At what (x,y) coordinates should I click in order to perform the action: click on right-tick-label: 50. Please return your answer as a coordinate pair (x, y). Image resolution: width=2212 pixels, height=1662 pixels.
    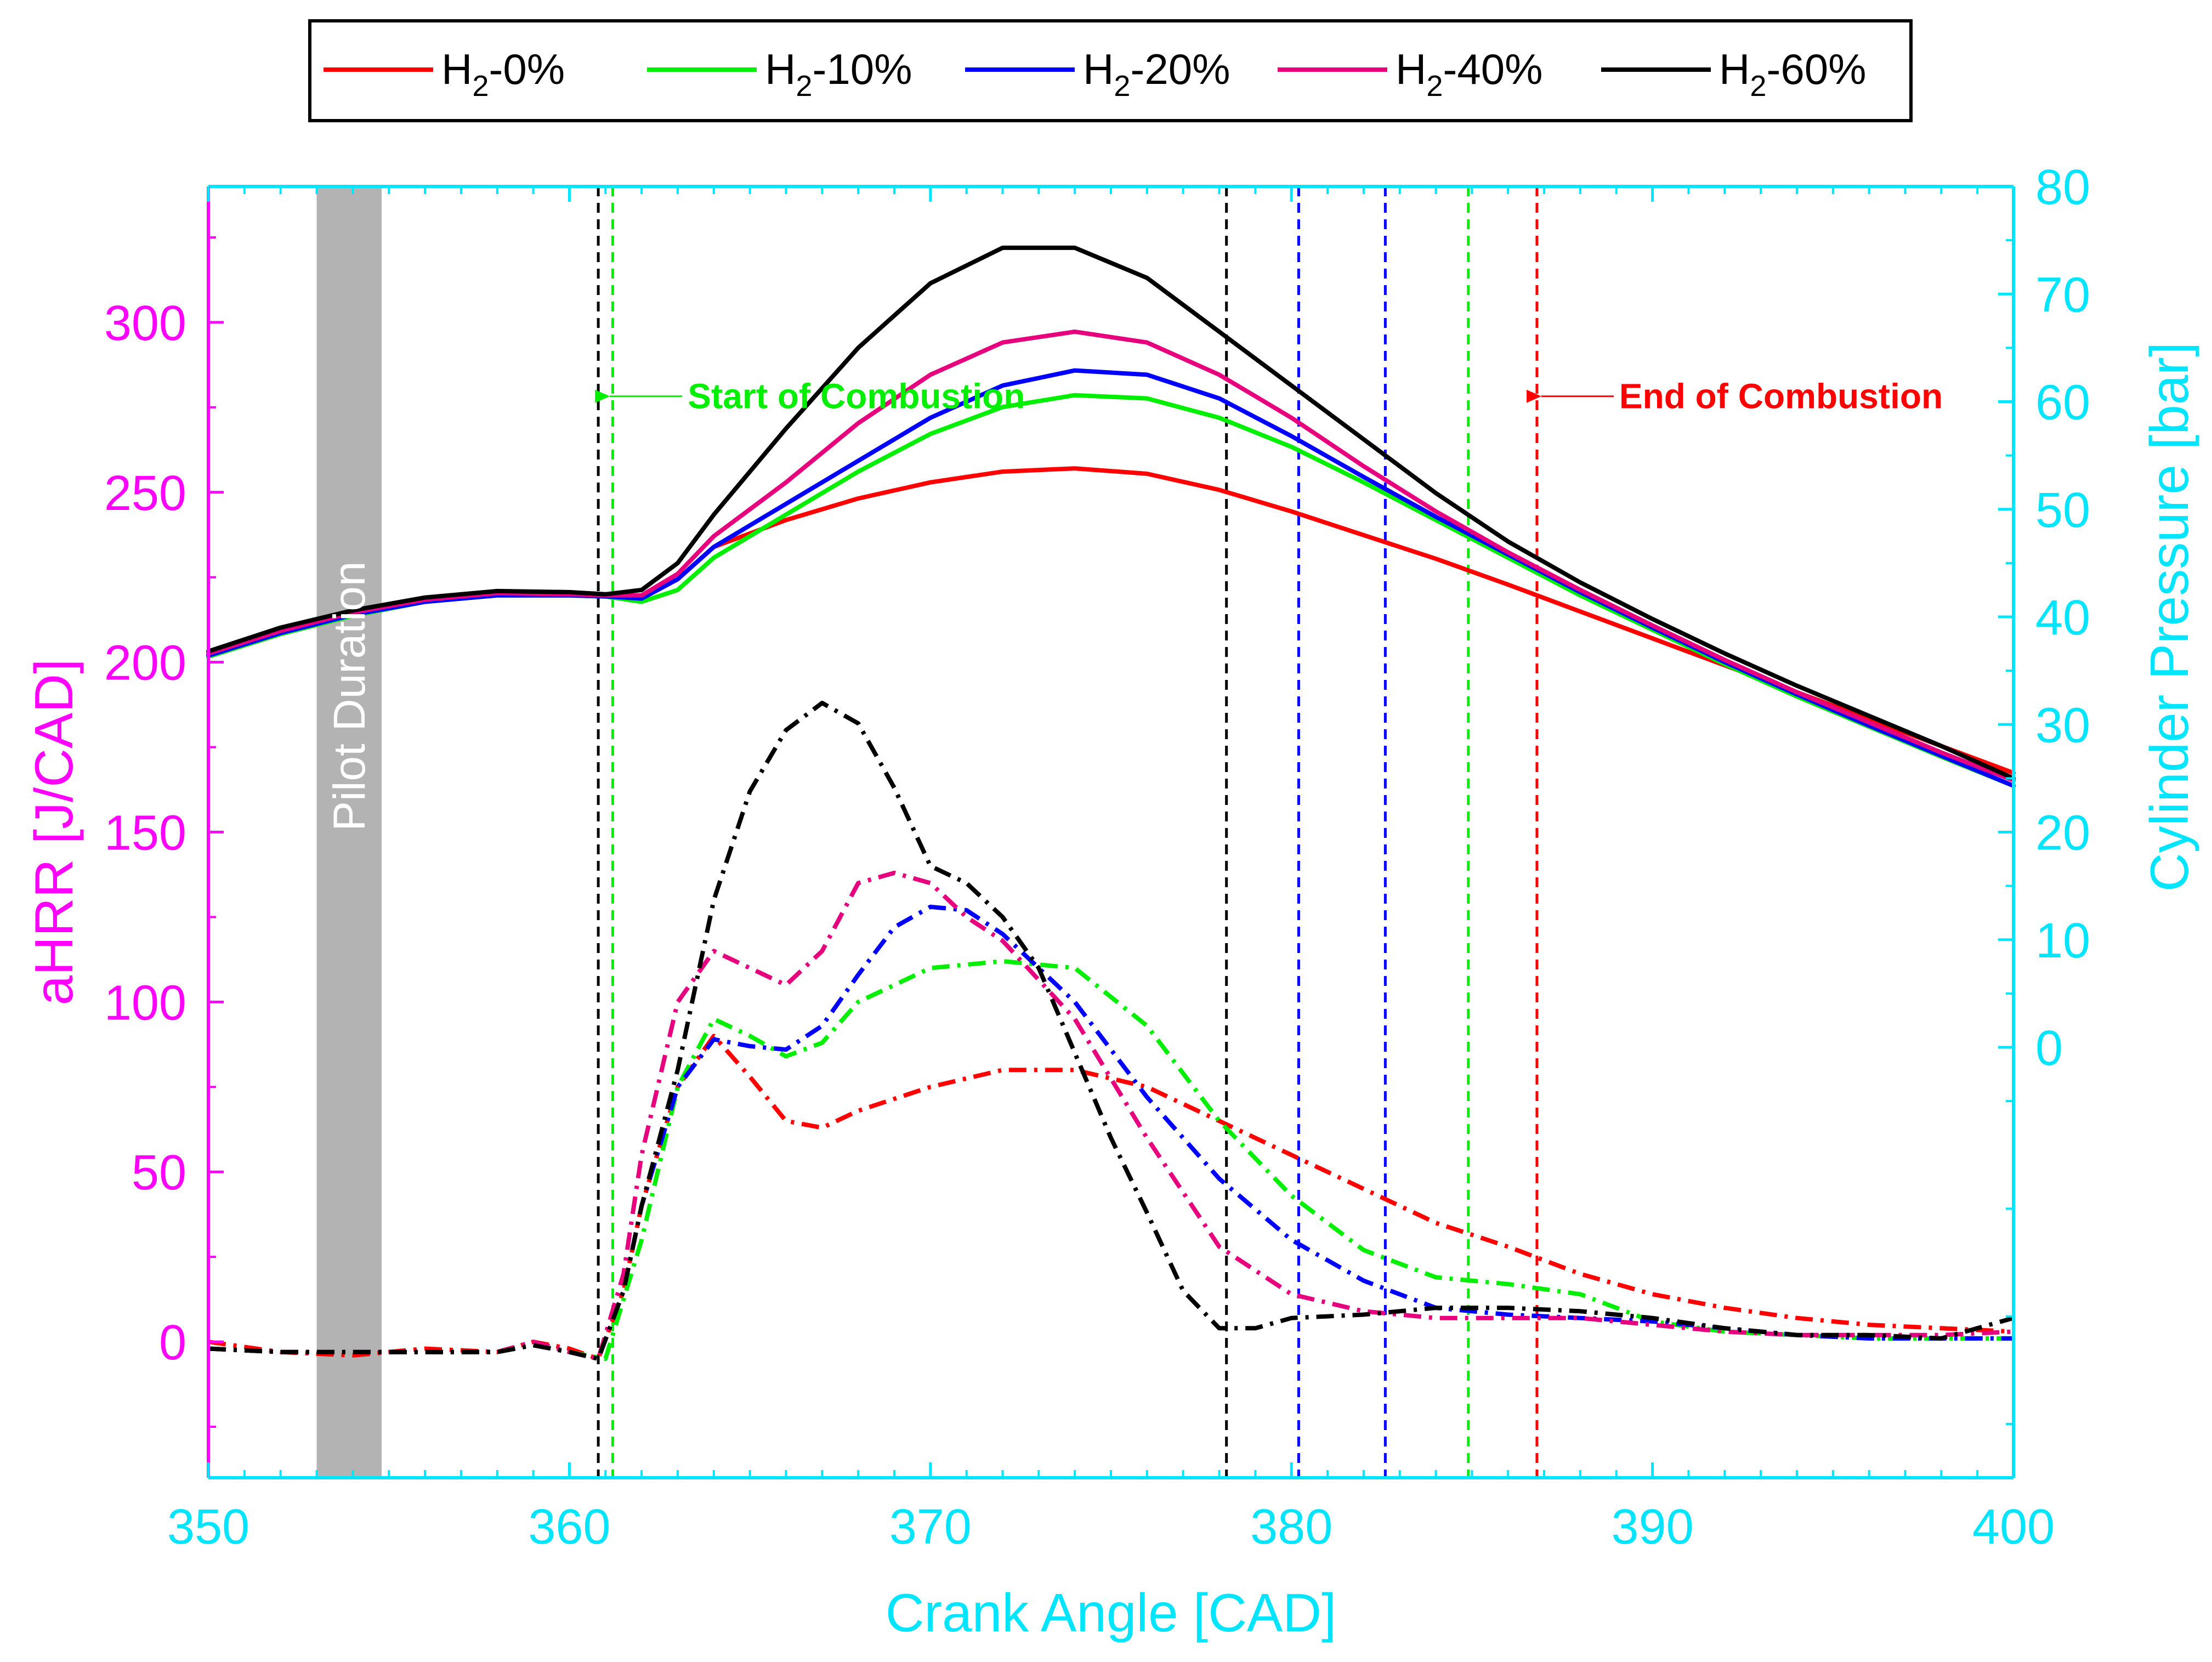
    Looking at the image, I should click on (2062, 510).